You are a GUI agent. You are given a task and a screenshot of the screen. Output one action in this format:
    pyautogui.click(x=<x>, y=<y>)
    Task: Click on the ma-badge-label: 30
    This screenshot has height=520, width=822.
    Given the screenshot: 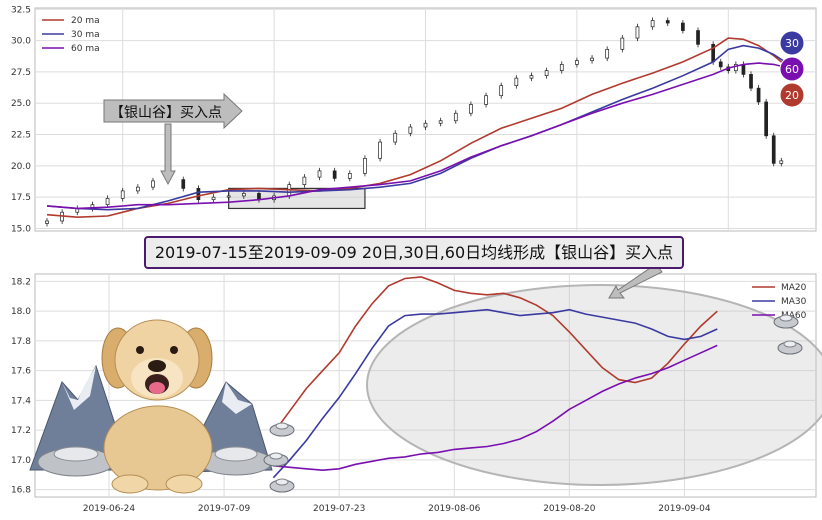 What is the action you would take?
    pyautogui.click(x=792, y=43)
    